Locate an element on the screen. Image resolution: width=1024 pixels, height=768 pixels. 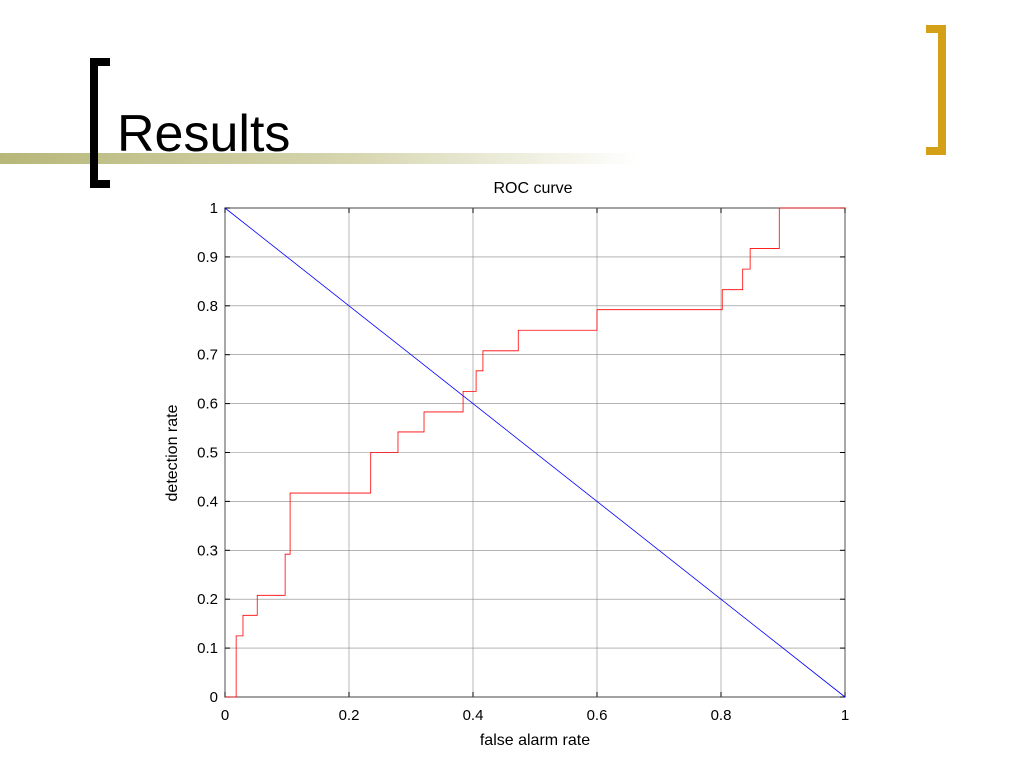
y-tick-label: 0.3 is located at coordinates (207, 550).